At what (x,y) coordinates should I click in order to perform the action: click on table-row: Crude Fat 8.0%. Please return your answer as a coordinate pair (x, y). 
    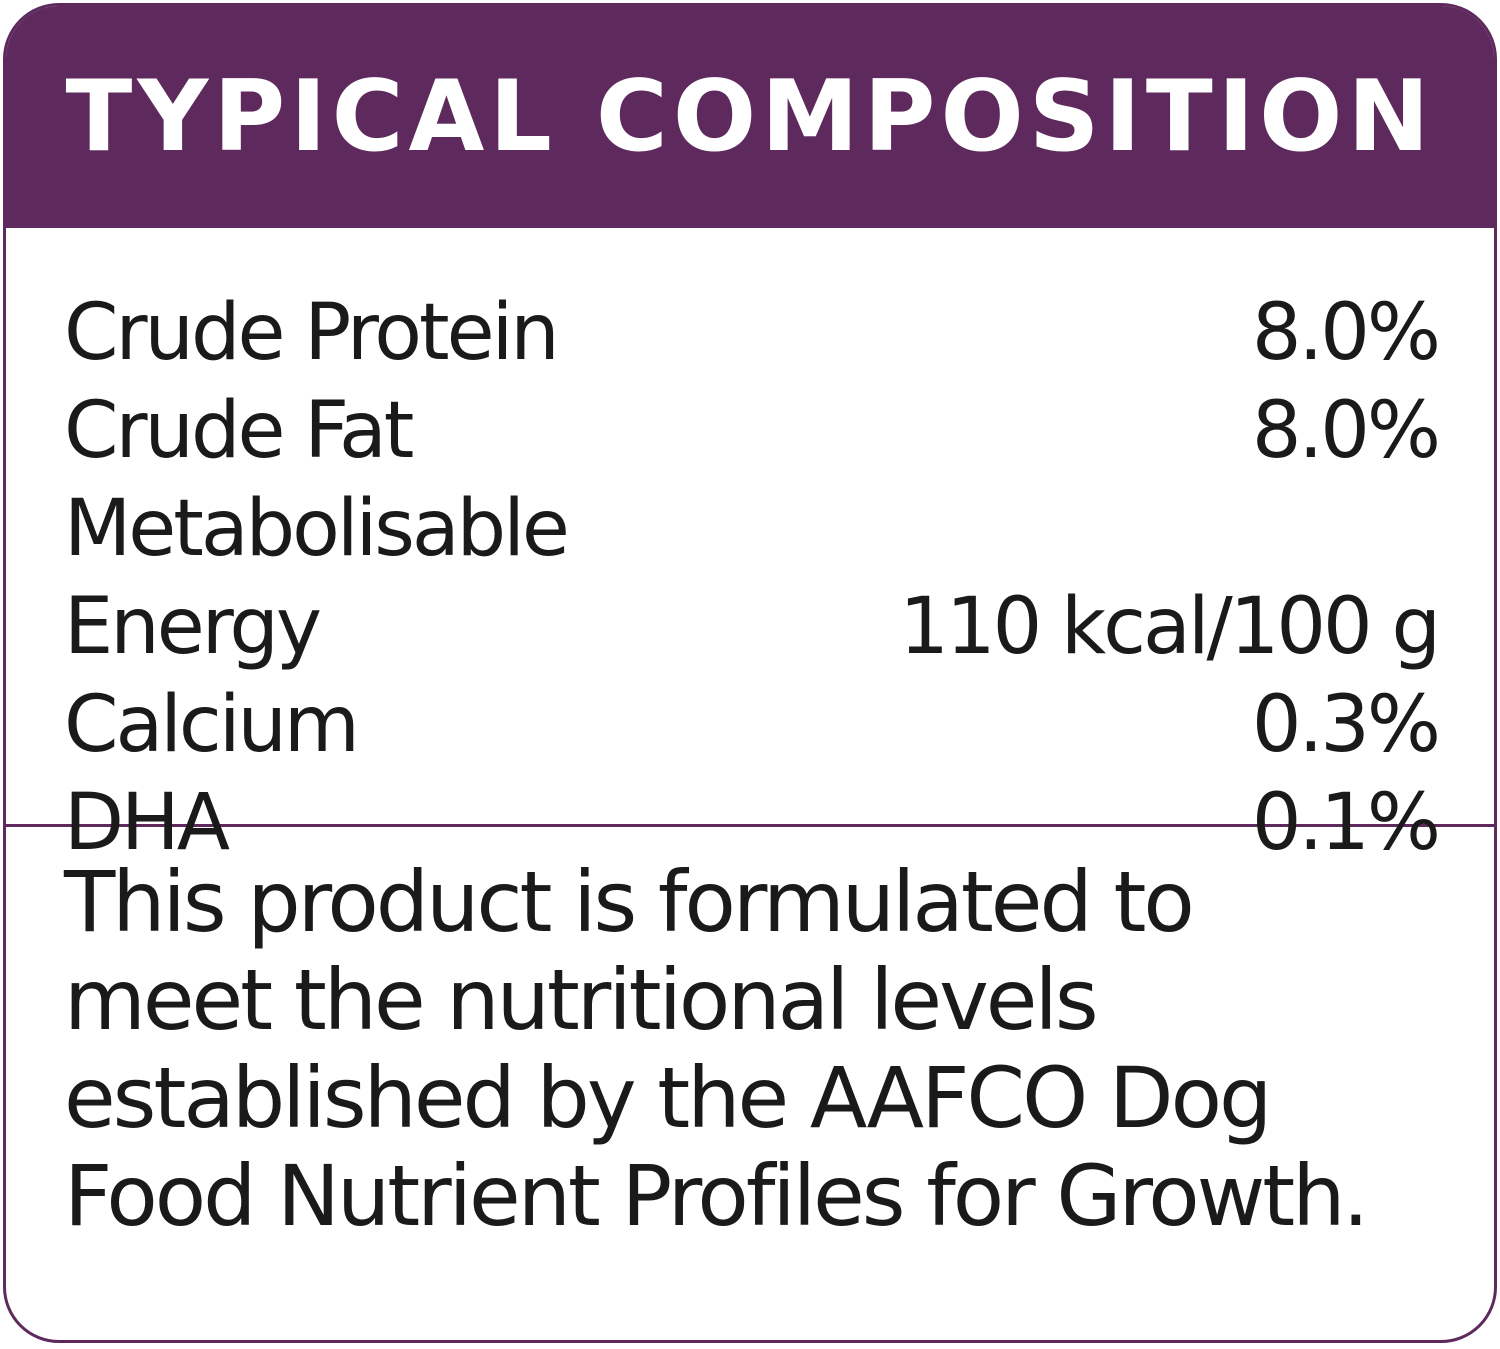
    Looking at the image, I should click on (752, 431).